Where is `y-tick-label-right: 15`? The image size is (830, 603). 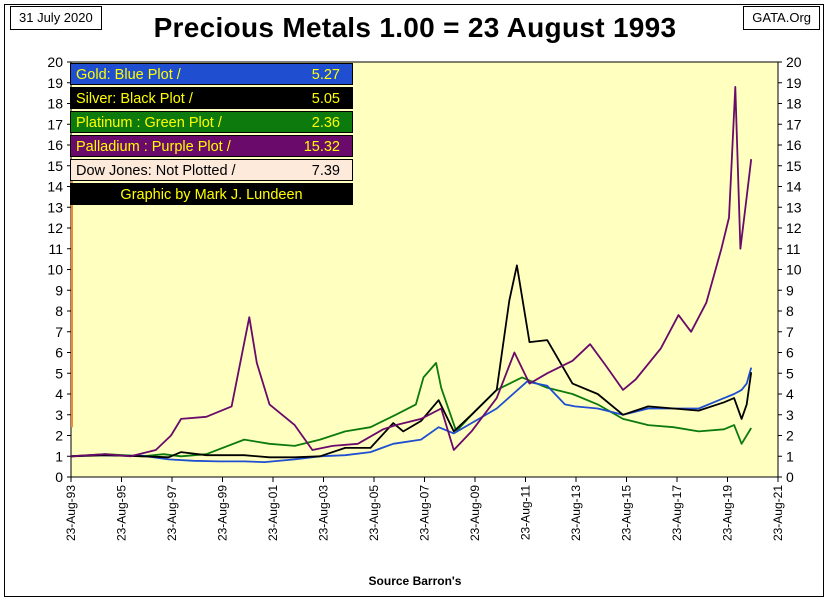
y-tick-label-right: 15 is located at coordinates (794, 166).